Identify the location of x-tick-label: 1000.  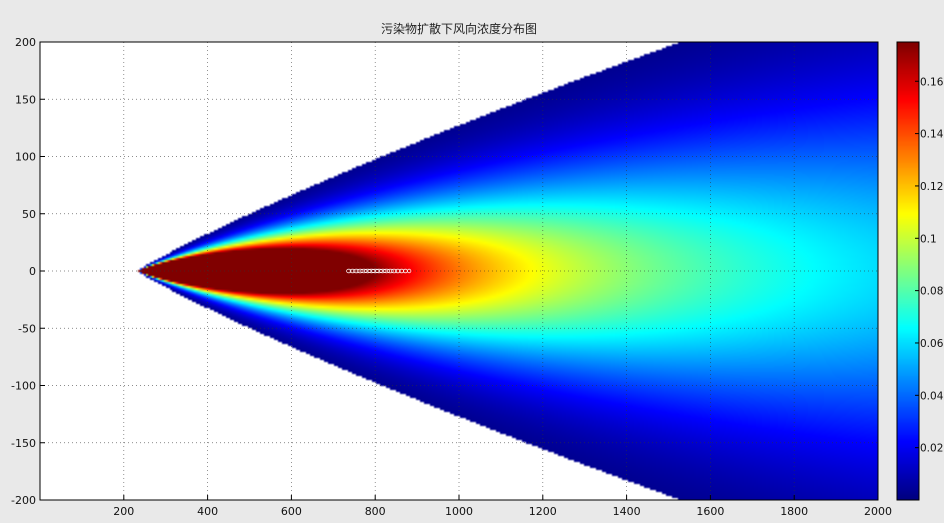
(459, 511).